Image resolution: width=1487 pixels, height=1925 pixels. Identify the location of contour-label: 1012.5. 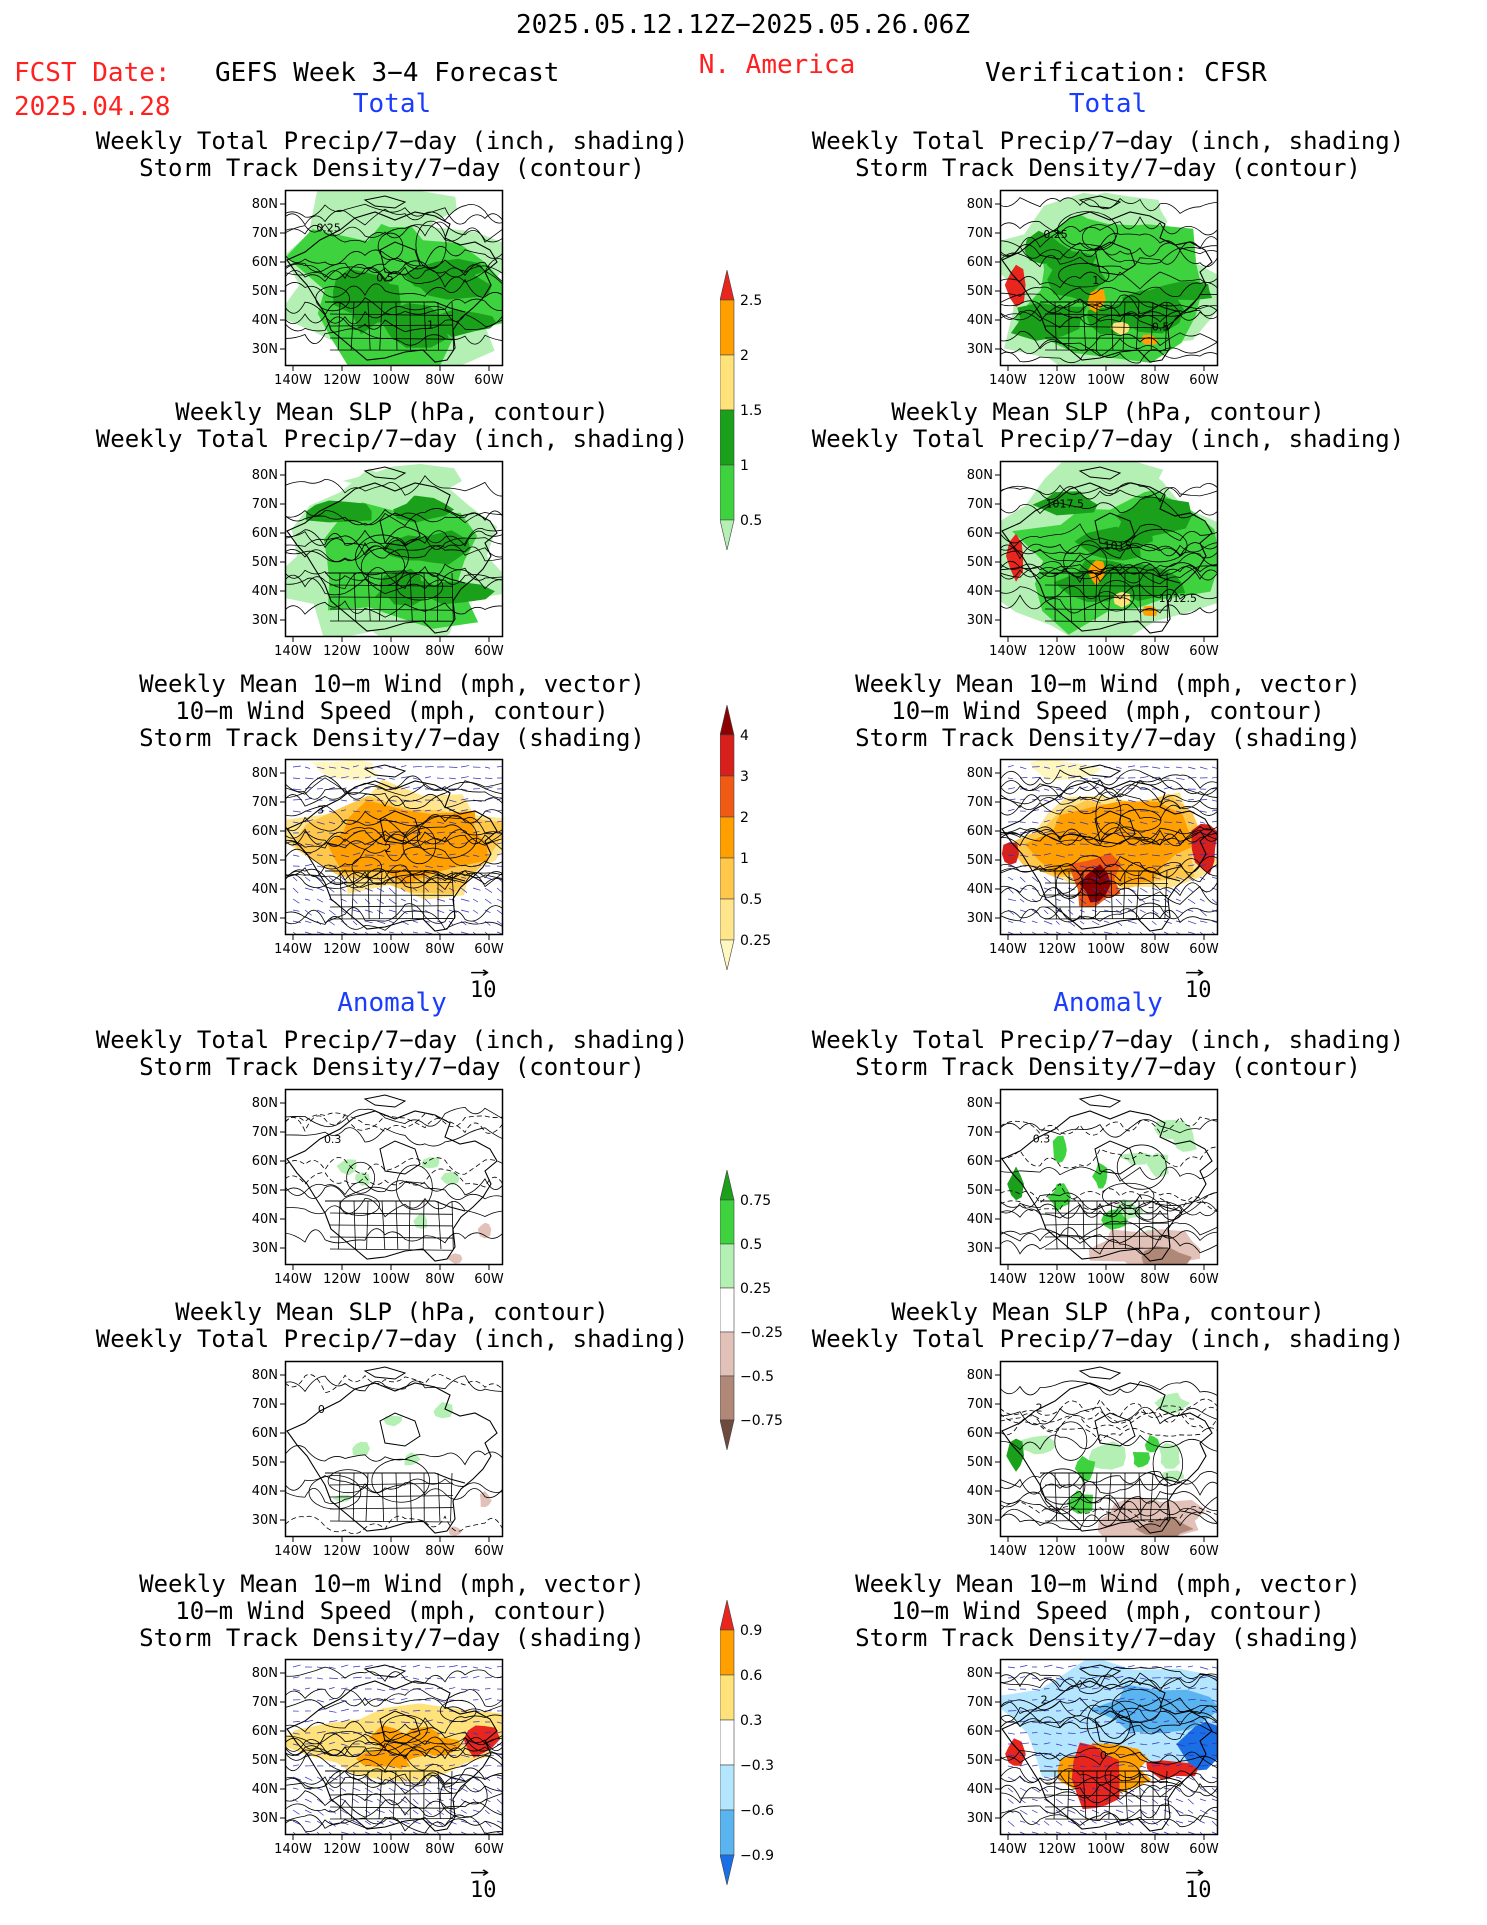
(1178, 598).